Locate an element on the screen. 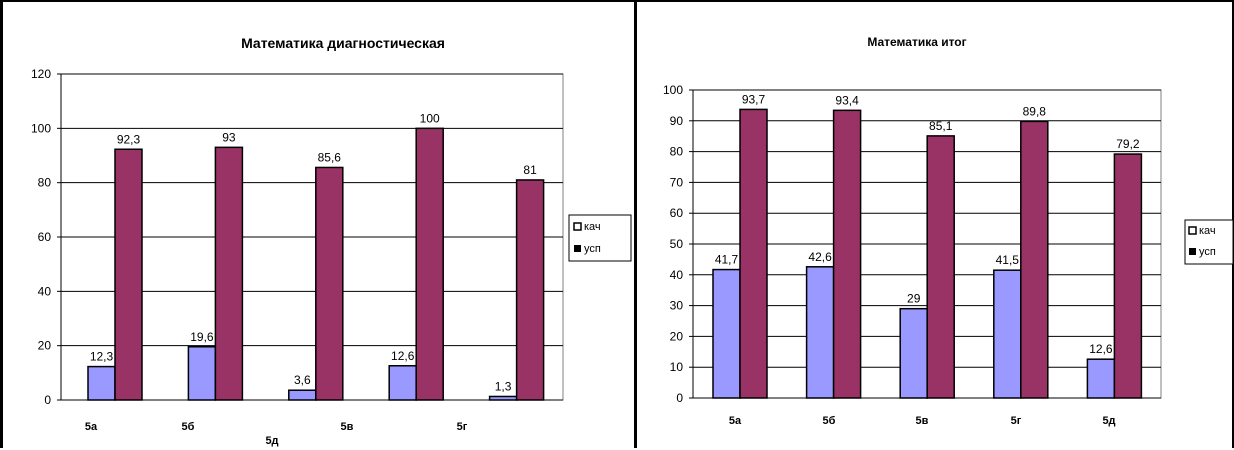  chart-title: Математика итог is located at coordinates (916, 42).